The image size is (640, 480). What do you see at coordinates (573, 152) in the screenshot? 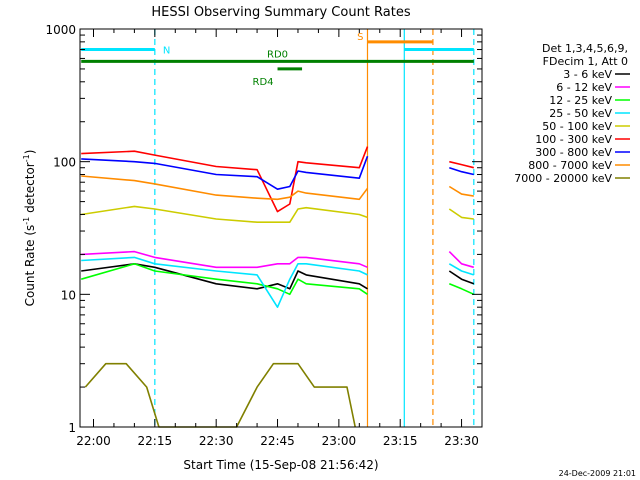
I see `legend-entry-label: 300 - 800 keV` at bounding box center [573, 152].